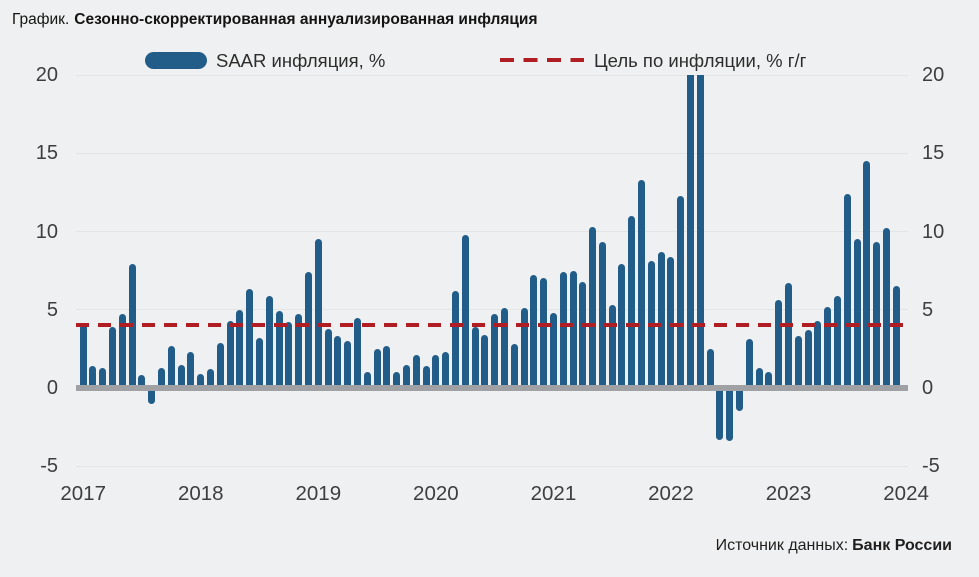 Image resolution: width=979 pixels, height=577 pixels. I want to click on x-axis-label-2018: 2018, so click(200, 493).